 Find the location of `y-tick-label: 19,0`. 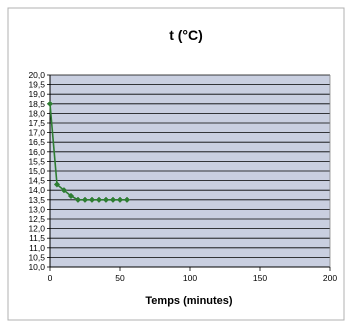

y-tick-label: 19,0 is located at coordinates (36, 94).